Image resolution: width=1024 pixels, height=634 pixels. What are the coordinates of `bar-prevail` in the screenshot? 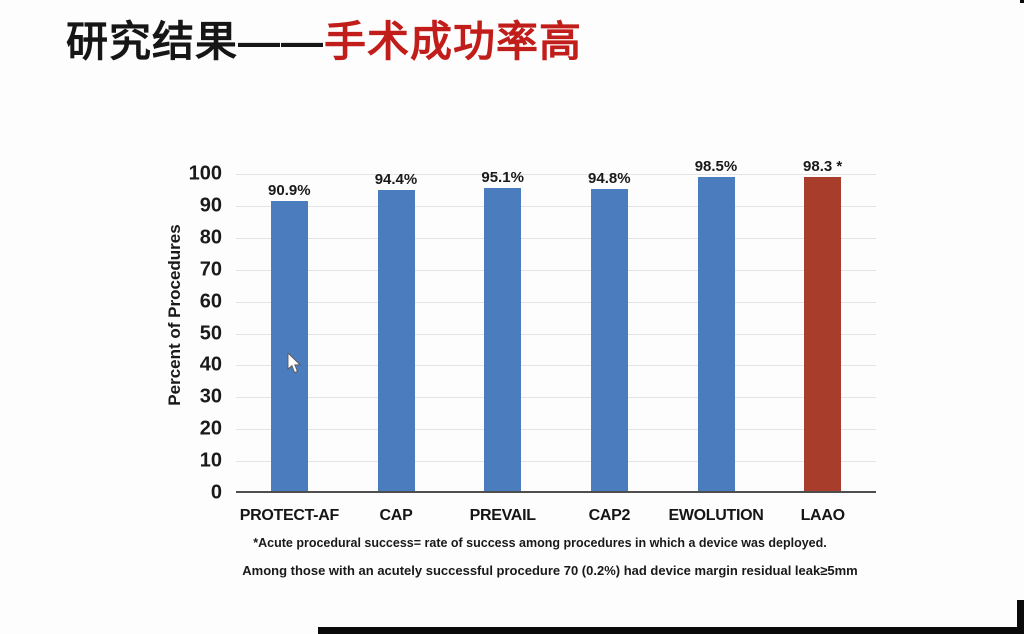 It's located at (503, 339).